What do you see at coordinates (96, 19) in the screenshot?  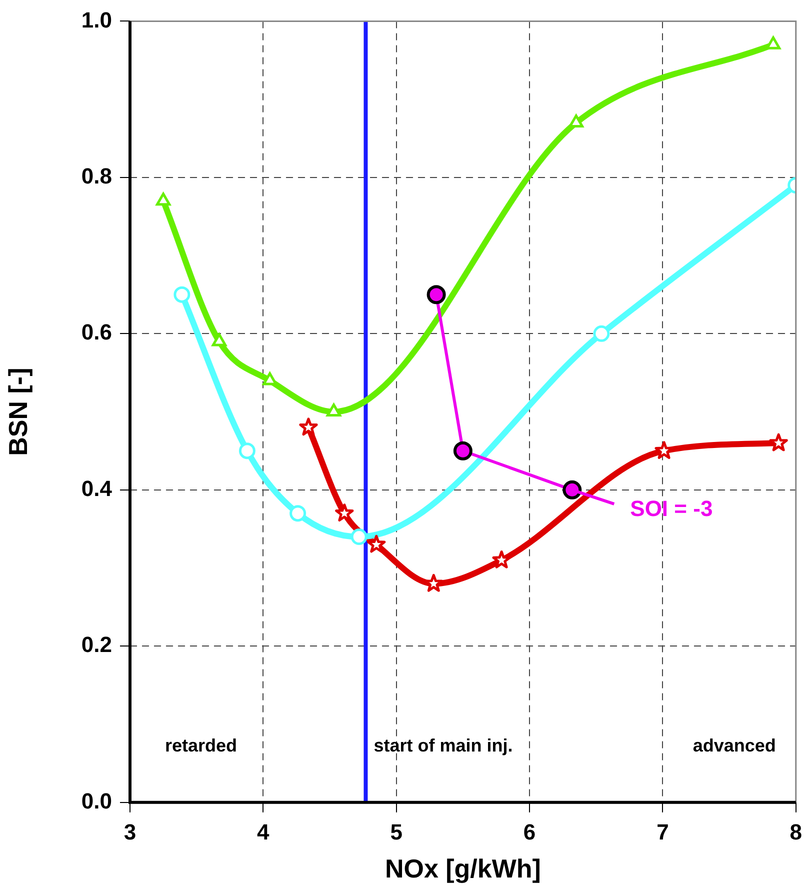 I see `y-tick-label: 1.0` at bounding box center [96, 19].